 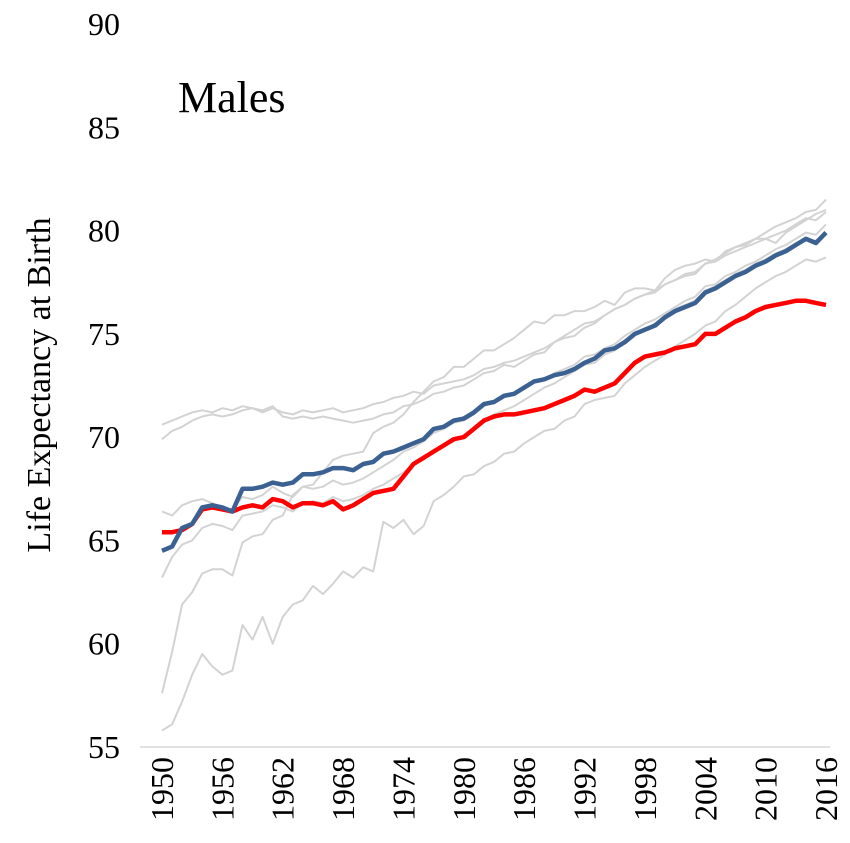 I want to click on x-tick-label: 1974, so click(x=403, y=789).